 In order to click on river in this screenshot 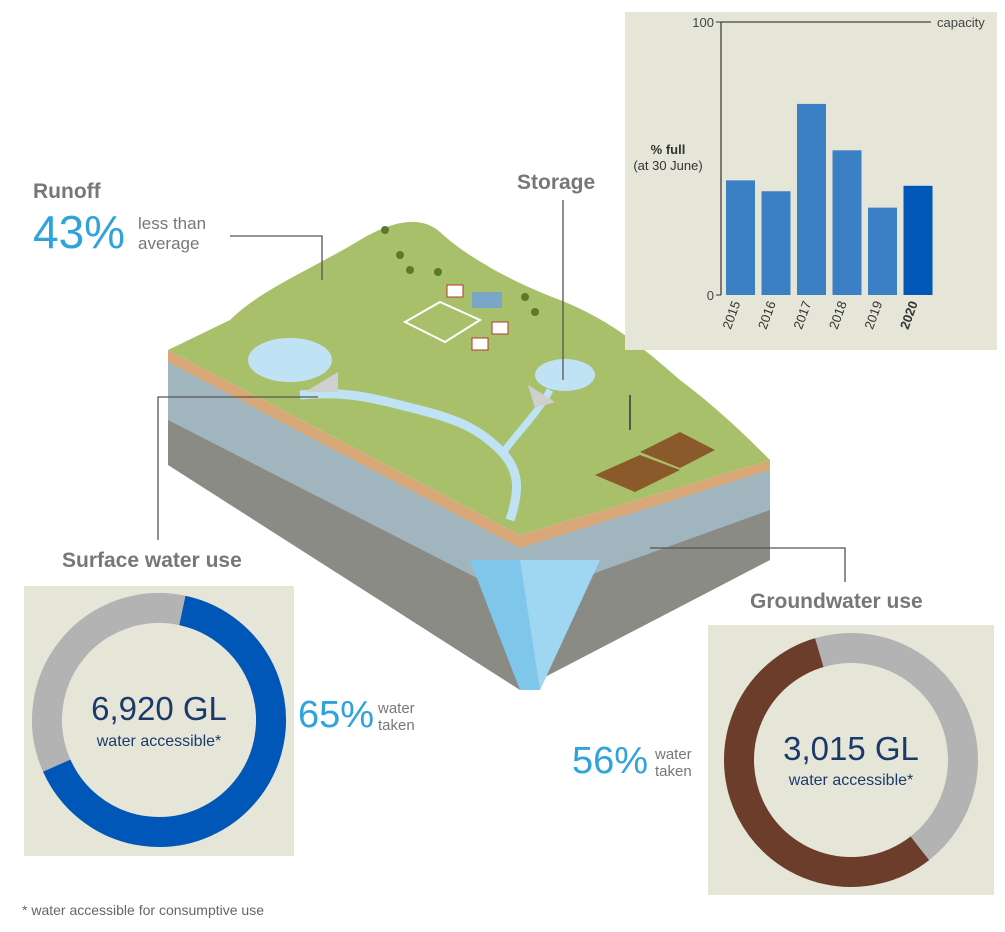, I will do `click(410, 455)`.